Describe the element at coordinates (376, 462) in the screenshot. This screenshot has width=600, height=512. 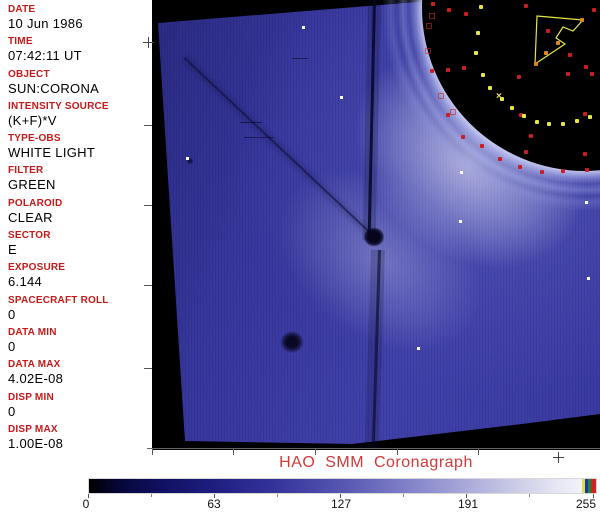
I see `image-title: HAO SMM Coronagraph` at that location.